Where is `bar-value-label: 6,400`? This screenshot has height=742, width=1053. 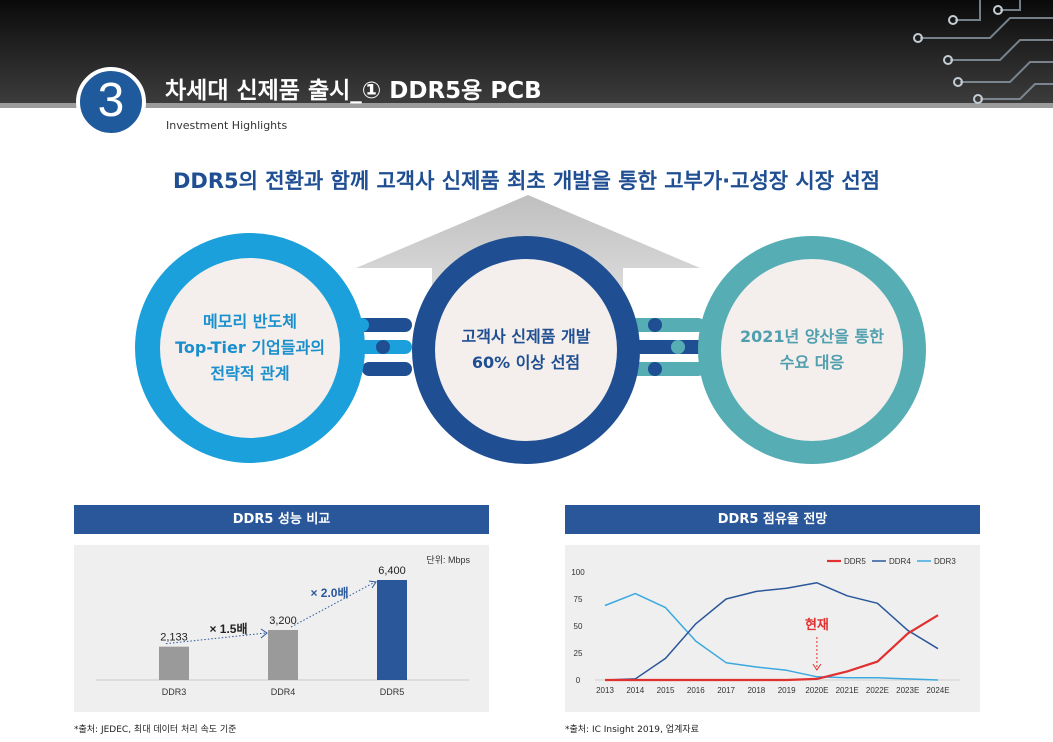 bar-value-label: 6,400 is located at coordinates (392, 571).